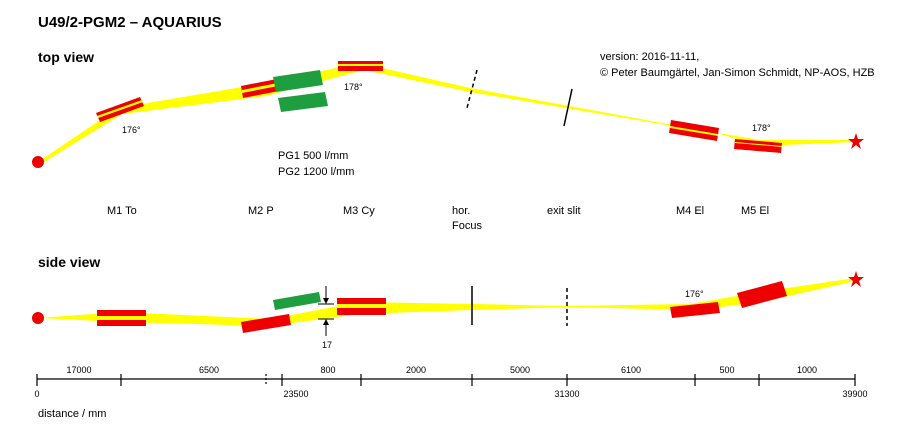 This screenshot has height=434, width=905. I want to click on top-angle-m1: 176°, so click(131, 130).